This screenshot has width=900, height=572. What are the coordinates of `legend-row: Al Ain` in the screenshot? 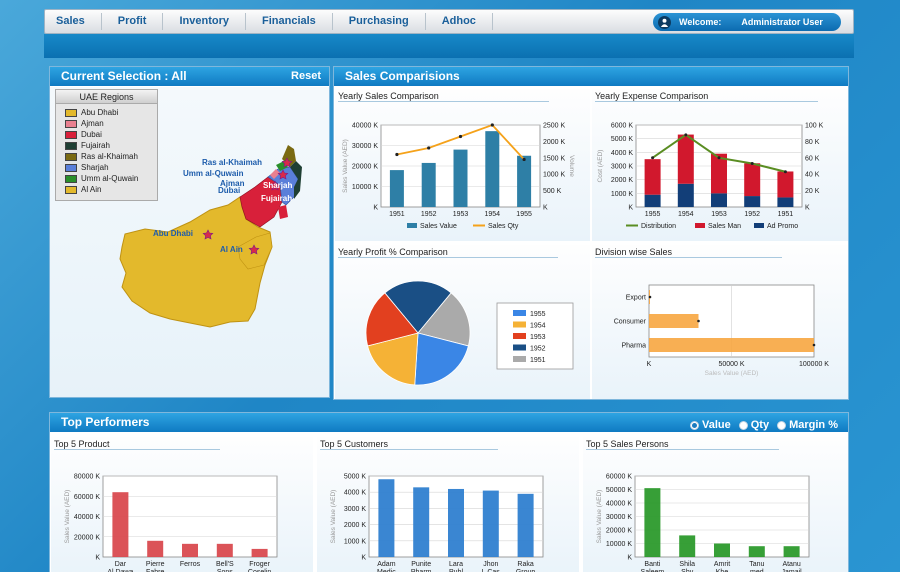 It's located at (106, 189).